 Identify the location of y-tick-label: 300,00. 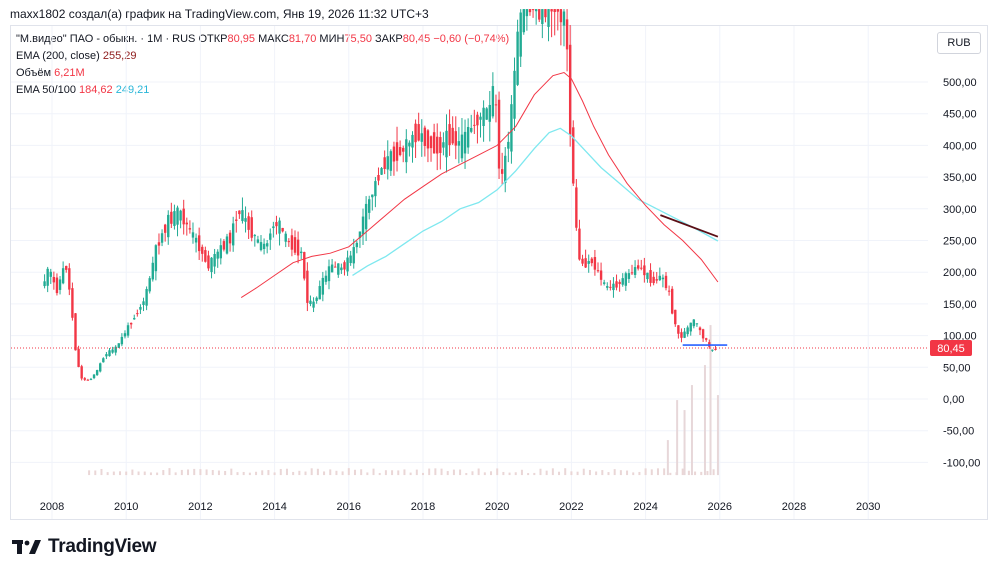
(960, 210).